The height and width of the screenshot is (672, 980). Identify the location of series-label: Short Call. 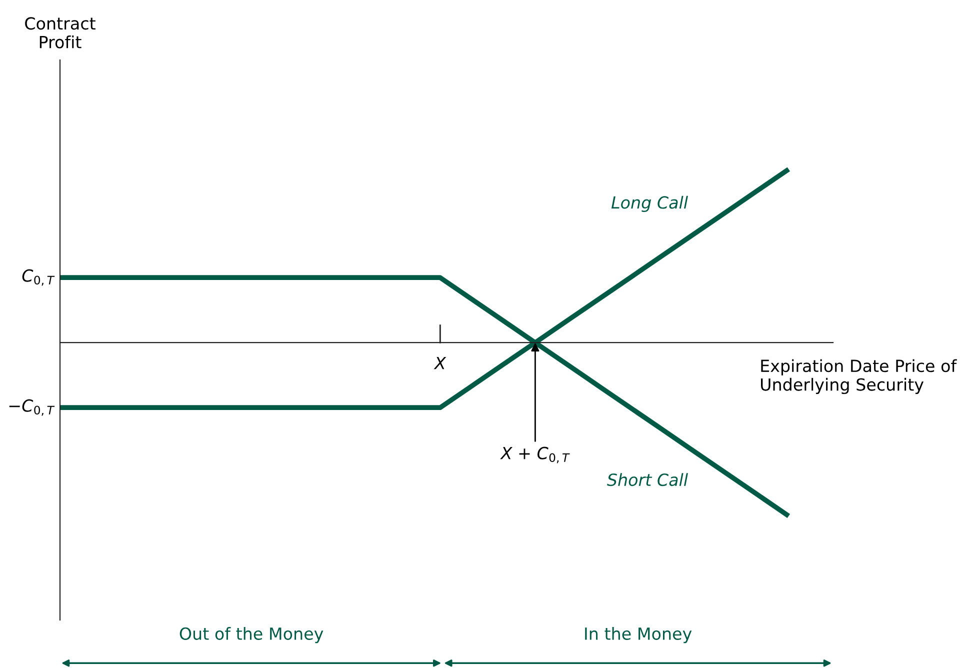
(647, 479).